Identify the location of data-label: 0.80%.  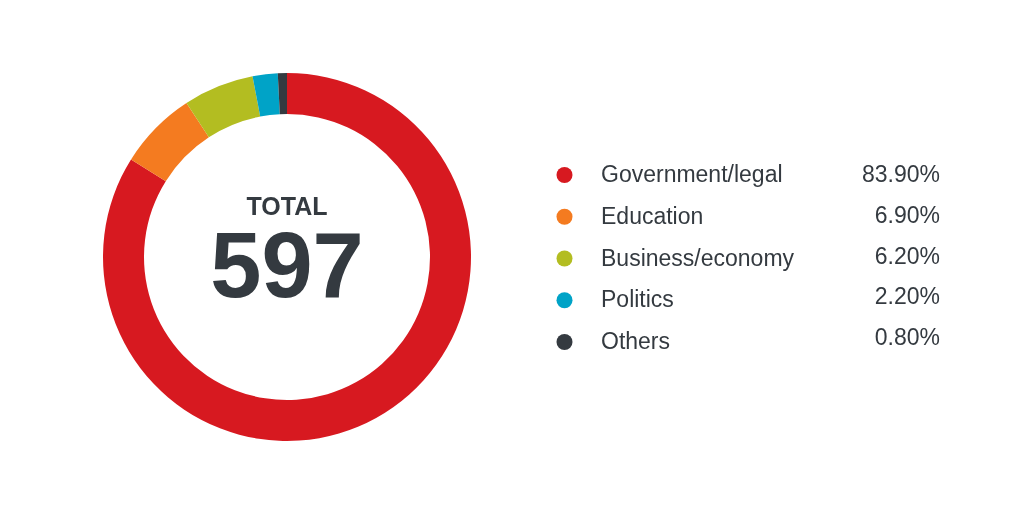
(907, 337).